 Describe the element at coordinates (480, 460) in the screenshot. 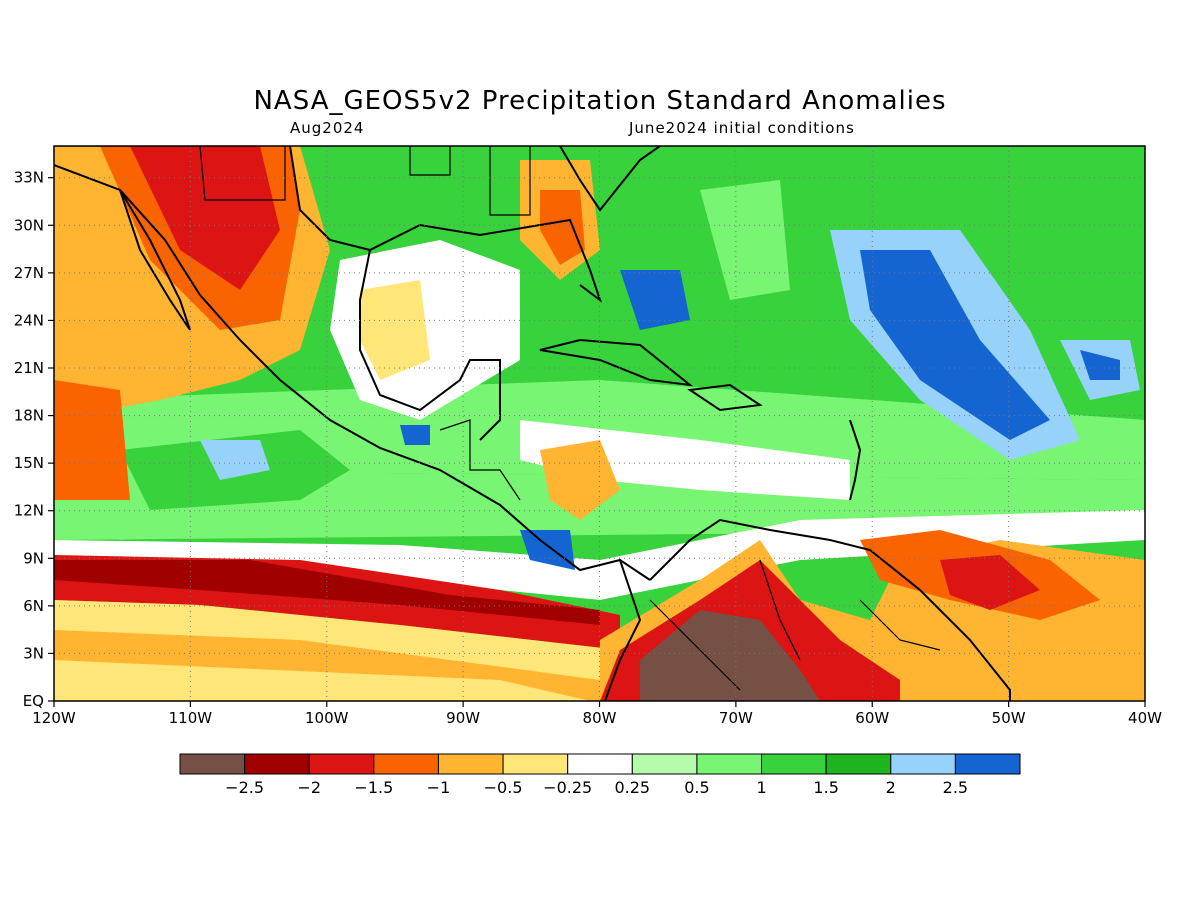

I see `border-central-america` at that location.